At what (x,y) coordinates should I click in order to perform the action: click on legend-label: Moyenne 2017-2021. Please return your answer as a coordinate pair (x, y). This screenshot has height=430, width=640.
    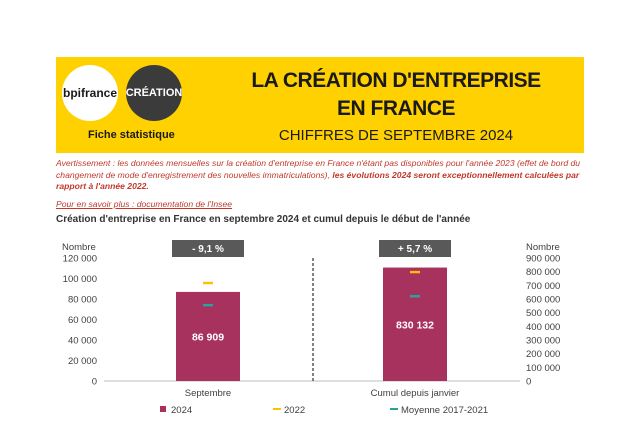
    Looking at the image, I should click on (444, 410).